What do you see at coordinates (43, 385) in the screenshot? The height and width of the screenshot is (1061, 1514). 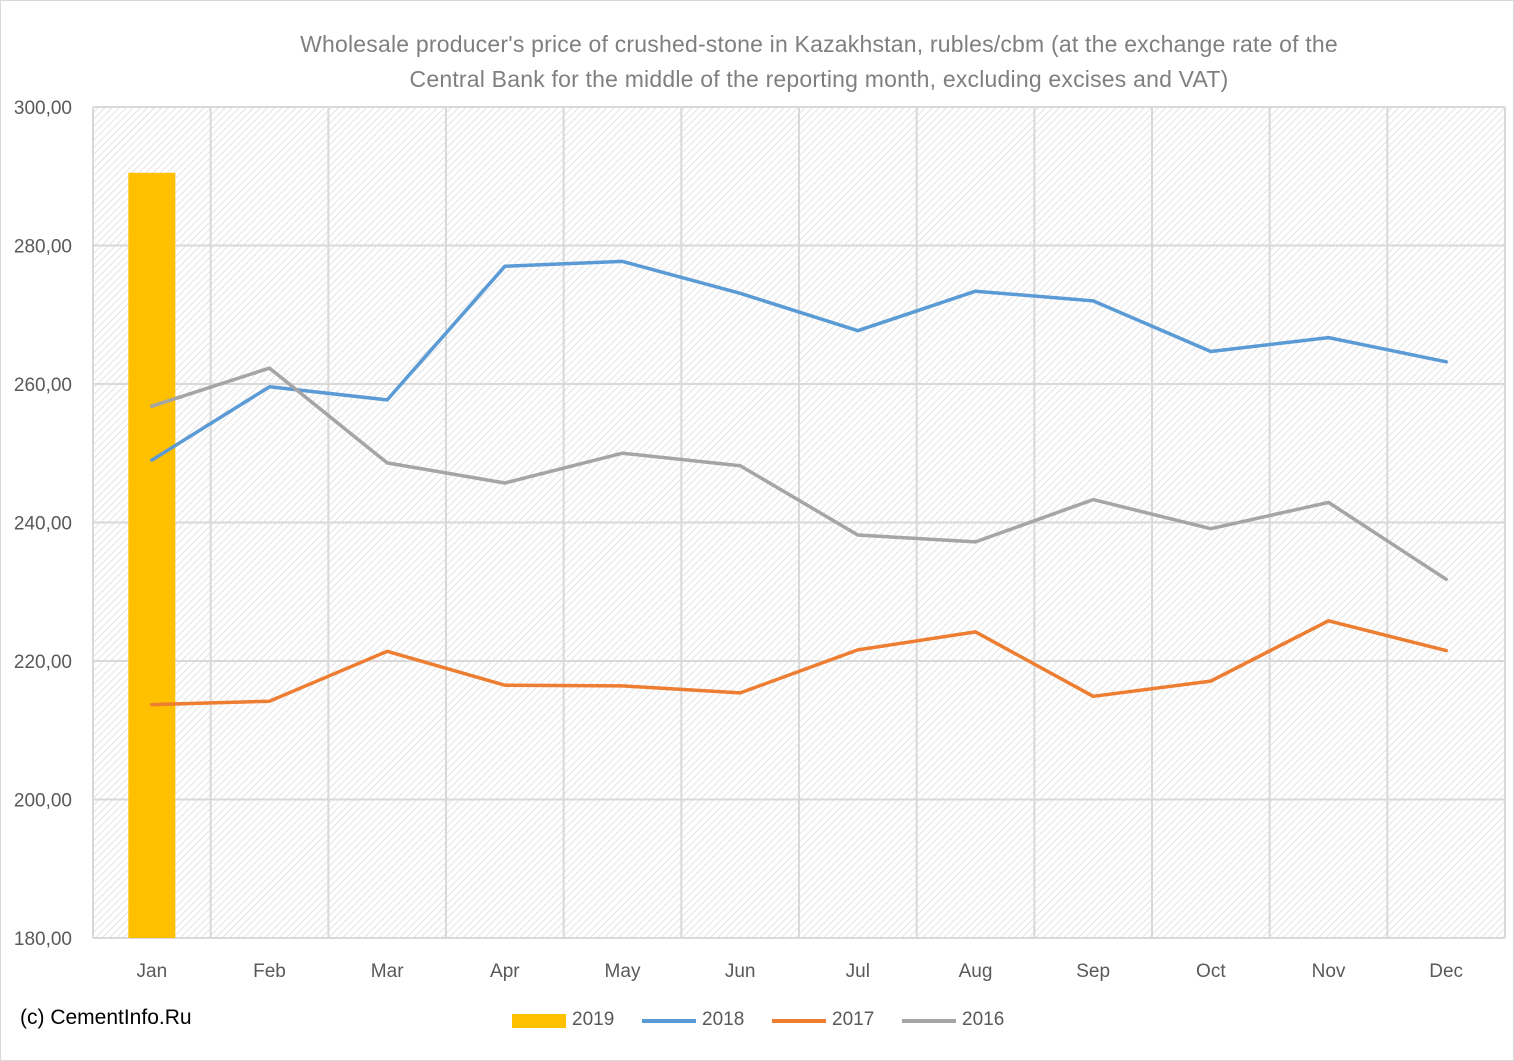 I see `y-tick-label: 260,00` at bounding box center [43, 385].